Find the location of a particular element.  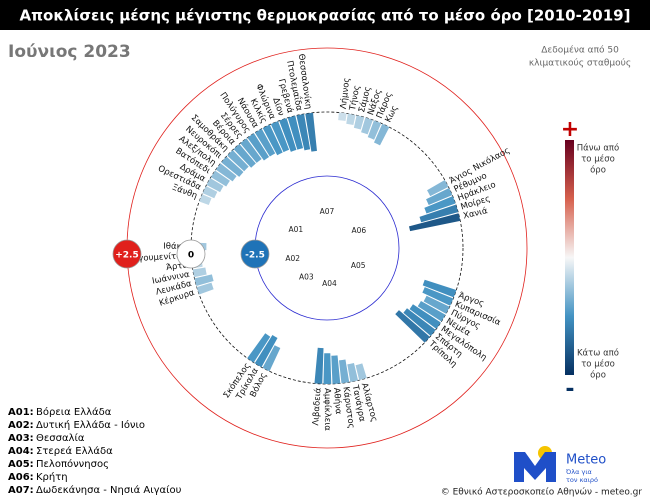

legend-key: A01: is located at coordinates (21, 412).